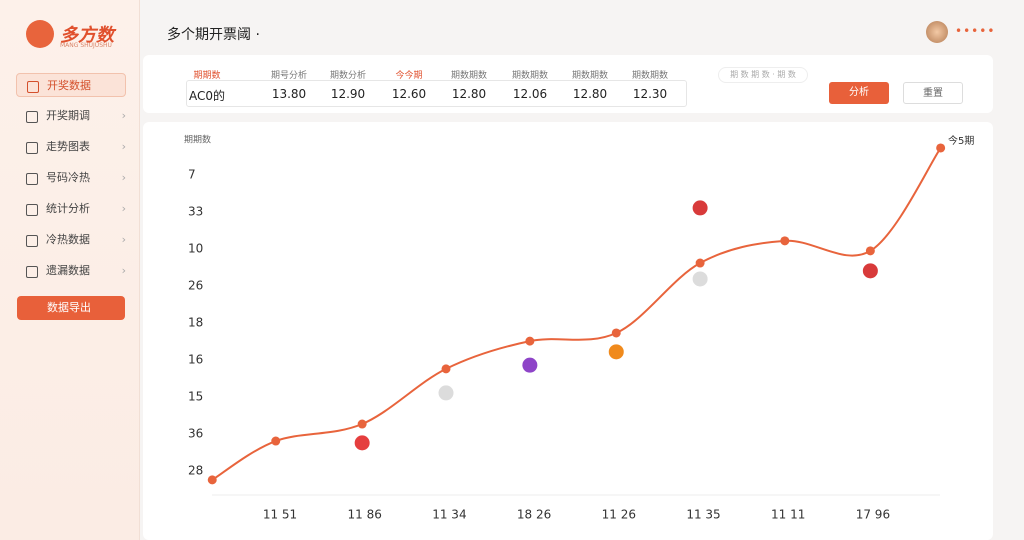 This screenshot has width=1024, height=540. What do you see at coordinates (933, 93) in the screenshot?
I see `reset-button: 重置` at bounding box center [933, 93].